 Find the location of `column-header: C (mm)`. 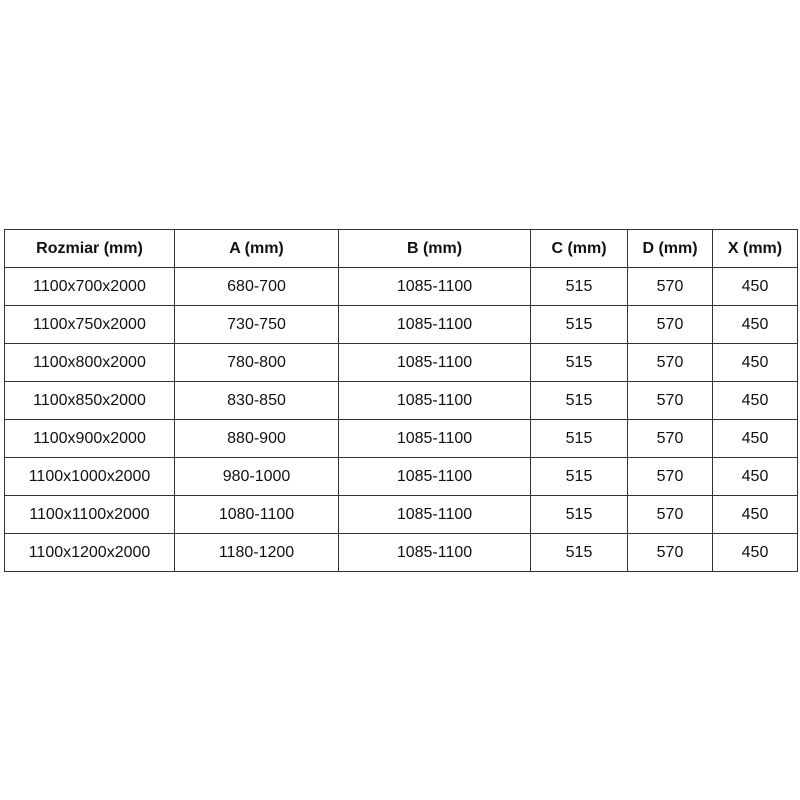

column-header: C (mm) is located at coordinates (579, 248).